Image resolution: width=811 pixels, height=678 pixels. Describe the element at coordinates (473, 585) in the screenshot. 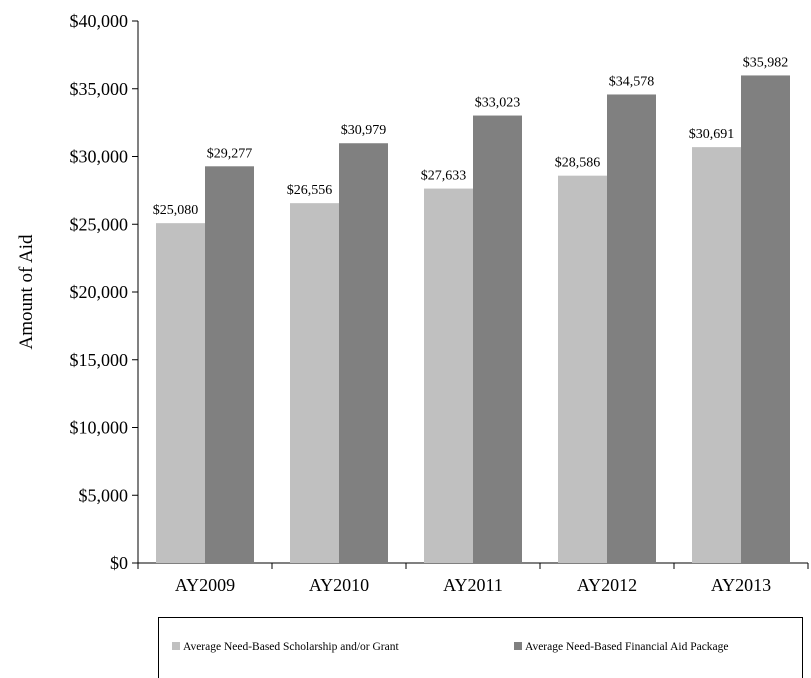

I see `x-tick-label: AY2011` at that location.